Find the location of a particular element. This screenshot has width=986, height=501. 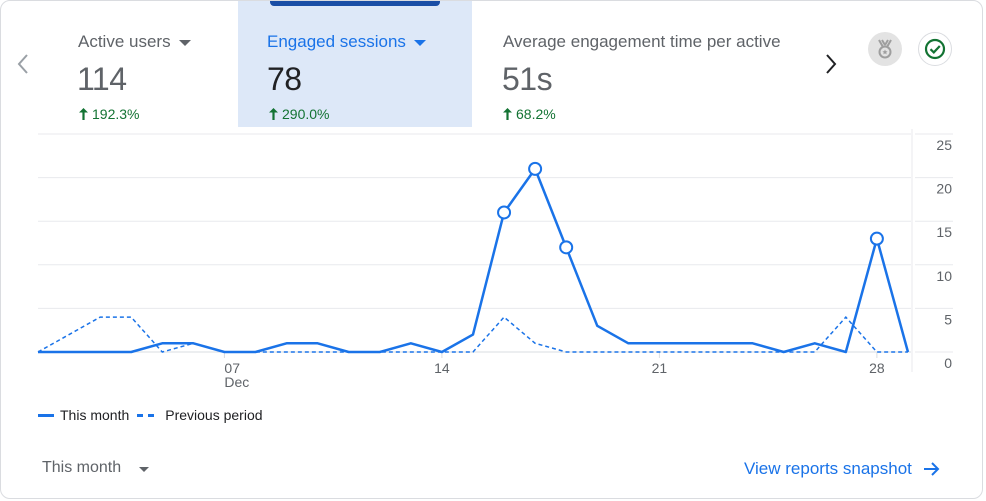

arrow-right-icon is located at coordinates (931, 469).